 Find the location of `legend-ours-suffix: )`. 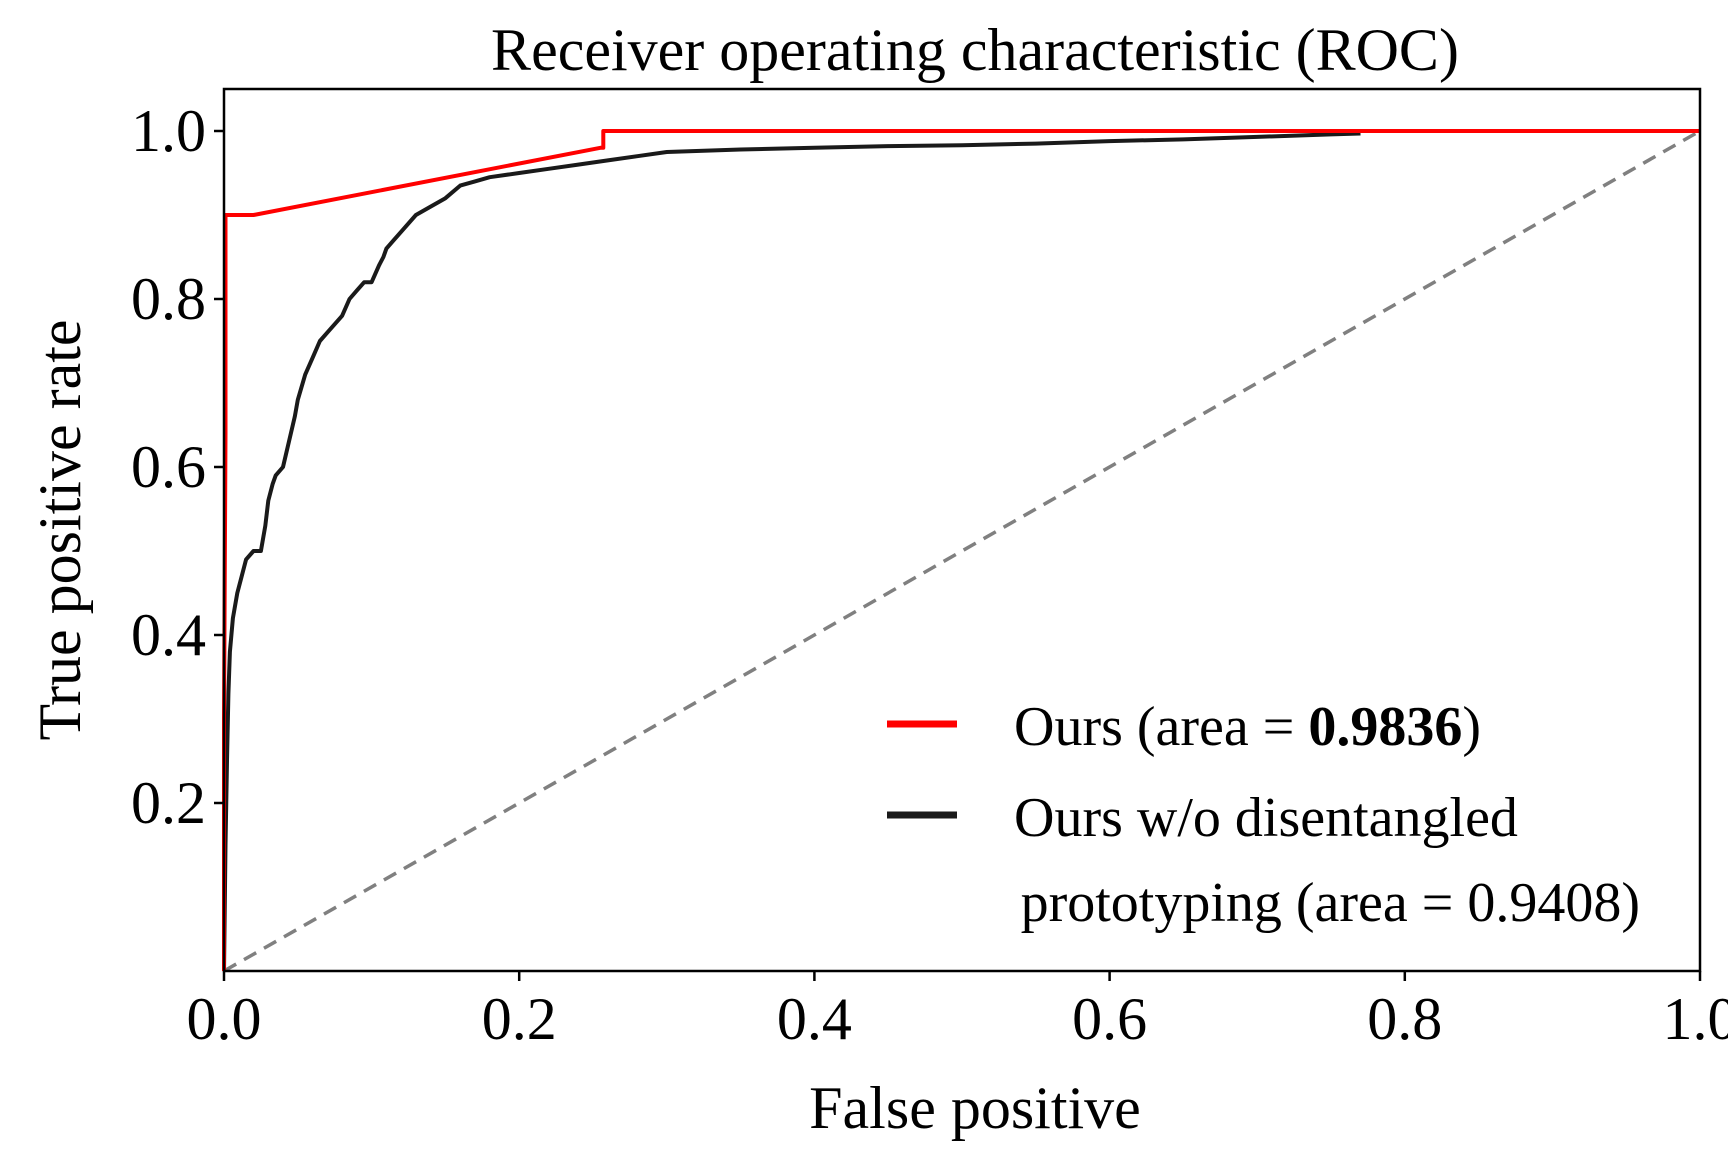

legend-ours-suffix: ) is located at coordinates (1471, 727).